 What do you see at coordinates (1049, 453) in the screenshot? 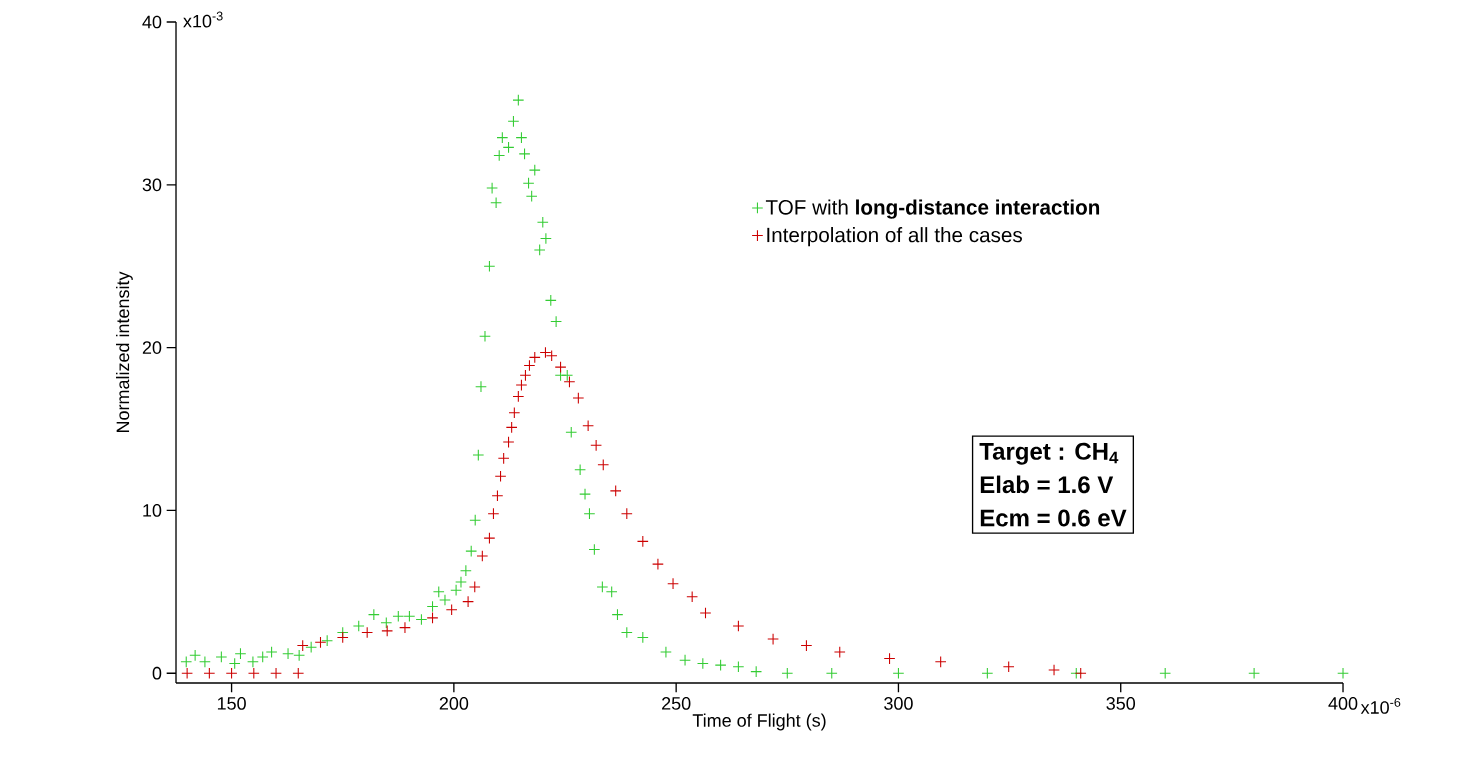
I see `annotation: Target : CH$_{4}$` at bounding box center [1049, 453].